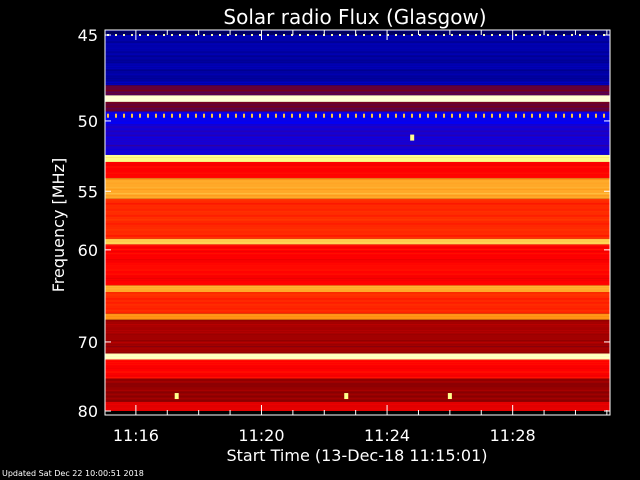 The width and height of the screenshot is (640, 480). I want to click on y-tick-label: 80, so click(88, 411).